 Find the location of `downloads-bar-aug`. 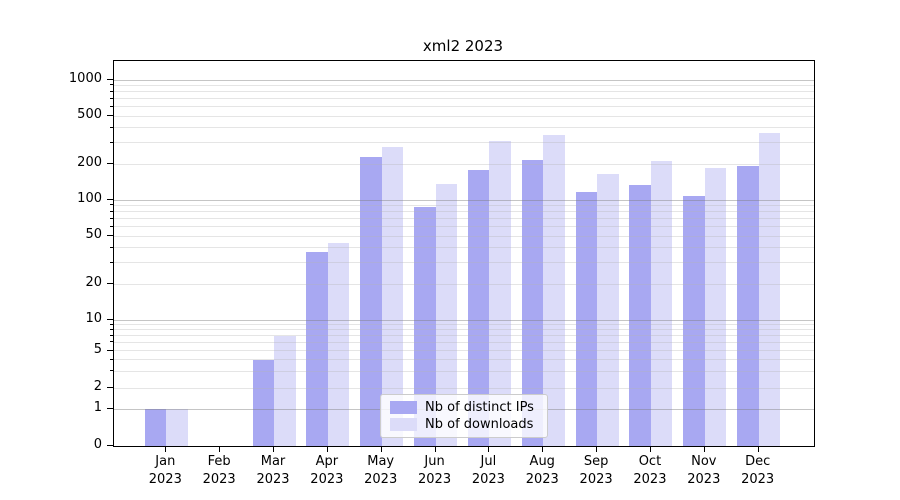

downloads-bar-aug is located at coordinates (554, 290).